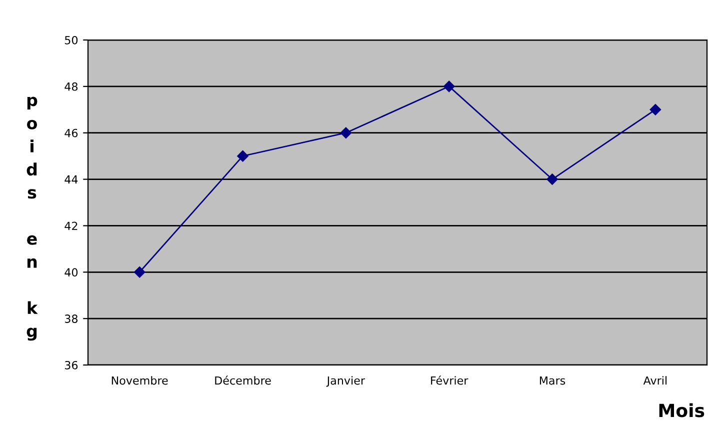  Describe the element at coordinates (71, 365) in the screenshot. I see `y-tick-label: 36` at that location.